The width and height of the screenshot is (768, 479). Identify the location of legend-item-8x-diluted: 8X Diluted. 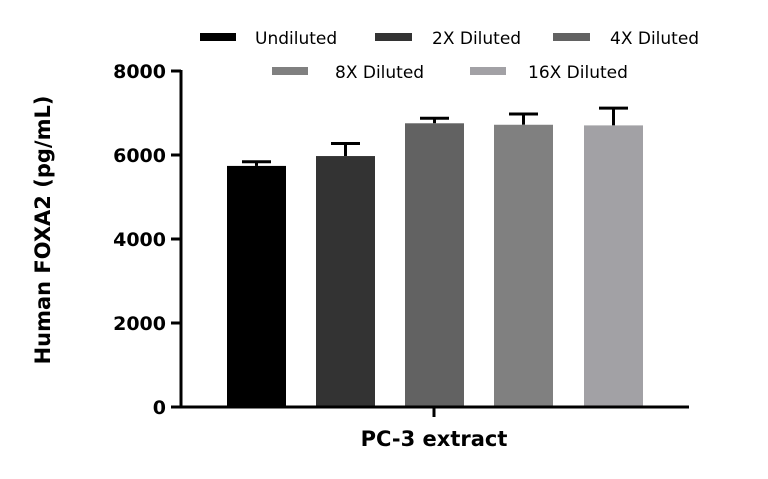
(348, 73).